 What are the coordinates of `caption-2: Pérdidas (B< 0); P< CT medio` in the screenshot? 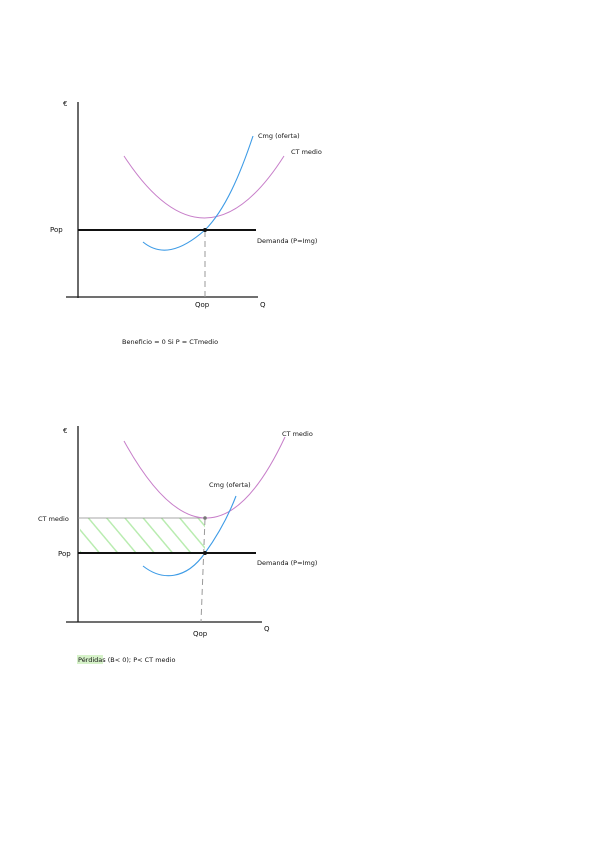 It's located at (126, 660).